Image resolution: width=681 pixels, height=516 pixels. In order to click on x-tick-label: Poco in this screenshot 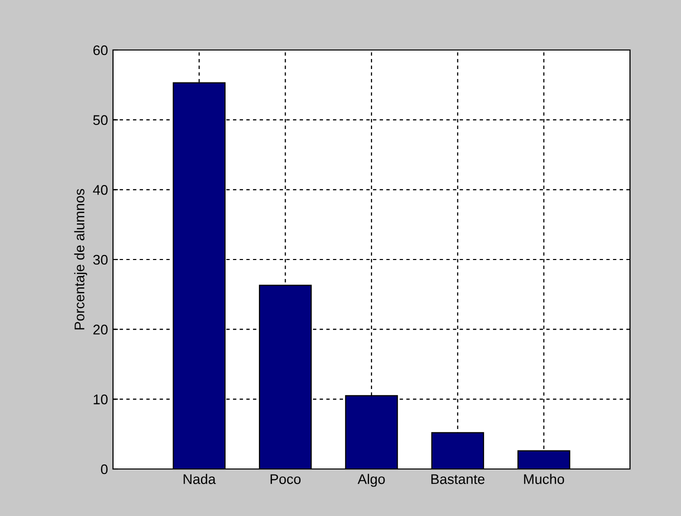, I will do `click(285, 479)`.